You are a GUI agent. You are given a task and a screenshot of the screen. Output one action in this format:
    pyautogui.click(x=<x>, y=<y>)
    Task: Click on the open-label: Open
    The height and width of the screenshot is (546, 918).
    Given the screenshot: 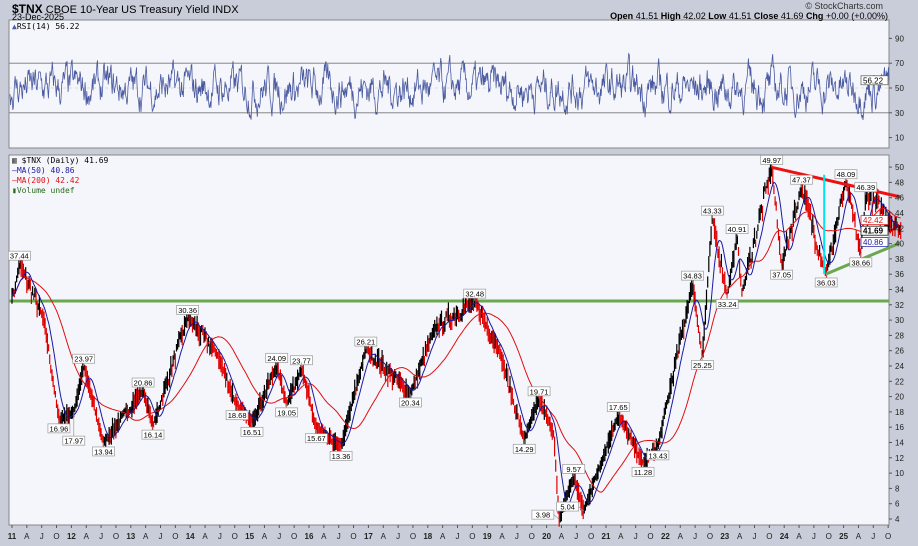 What is the action you would take?
    pyautogui.click(x=622, y=16)
    